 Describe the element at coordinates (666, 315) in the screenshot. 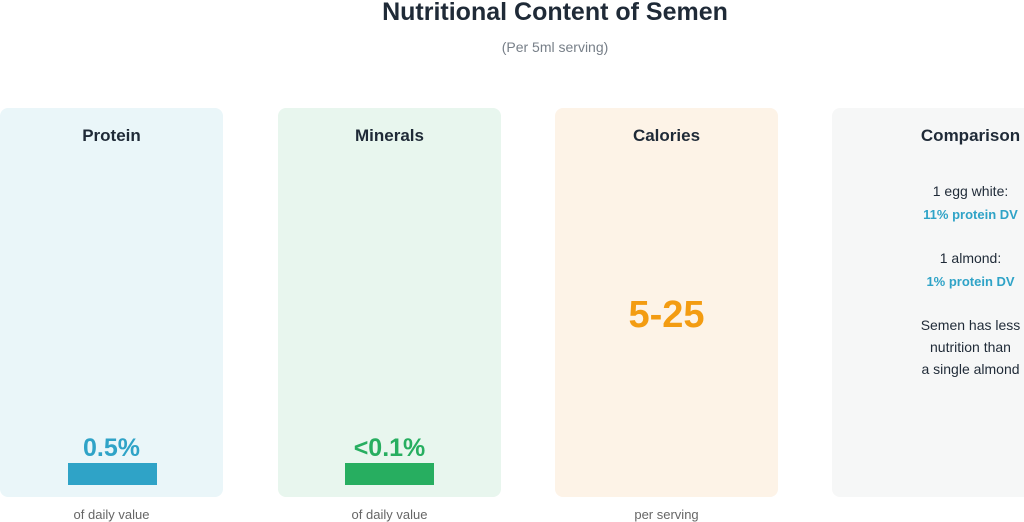

I see `card-value: 5-25` at that location.